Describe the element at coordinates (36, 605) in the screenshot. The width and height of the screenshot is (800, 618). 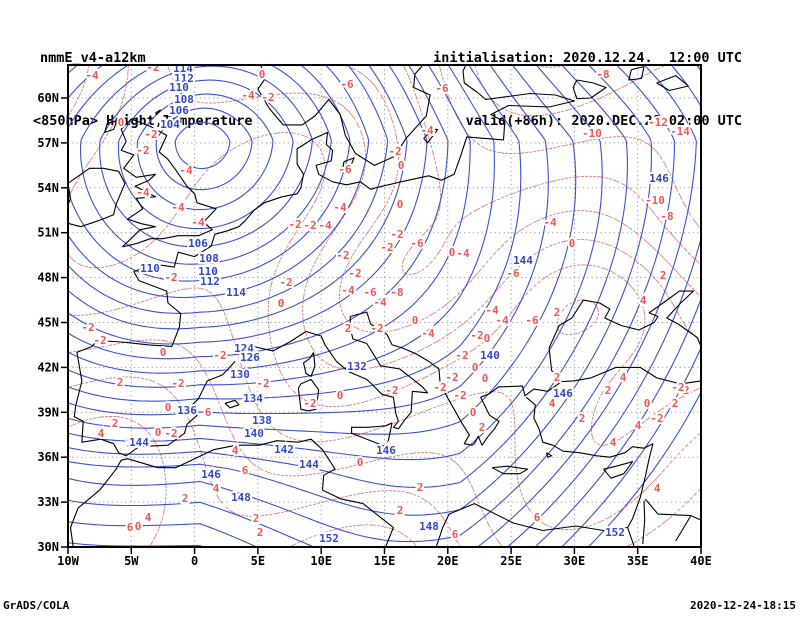
I see `grads-credit: GrADS/COLA` at that location.